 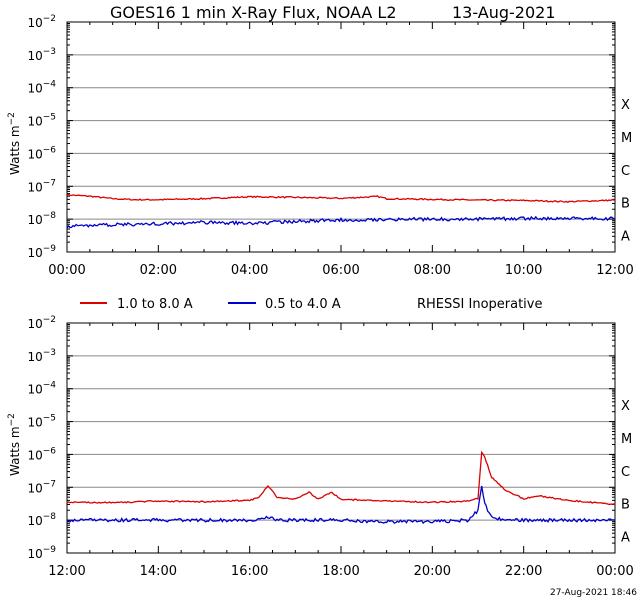 What do you see at coordinates (341, 211) in the screenshot?
I see `top-series` at bounding box center [341, 211].